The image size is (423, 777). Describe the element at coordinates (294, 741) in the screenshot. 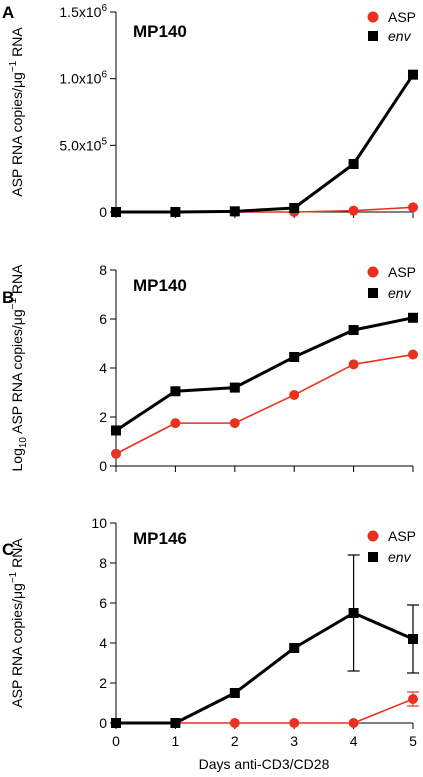

I see `x-tick-label: 3` at that location.